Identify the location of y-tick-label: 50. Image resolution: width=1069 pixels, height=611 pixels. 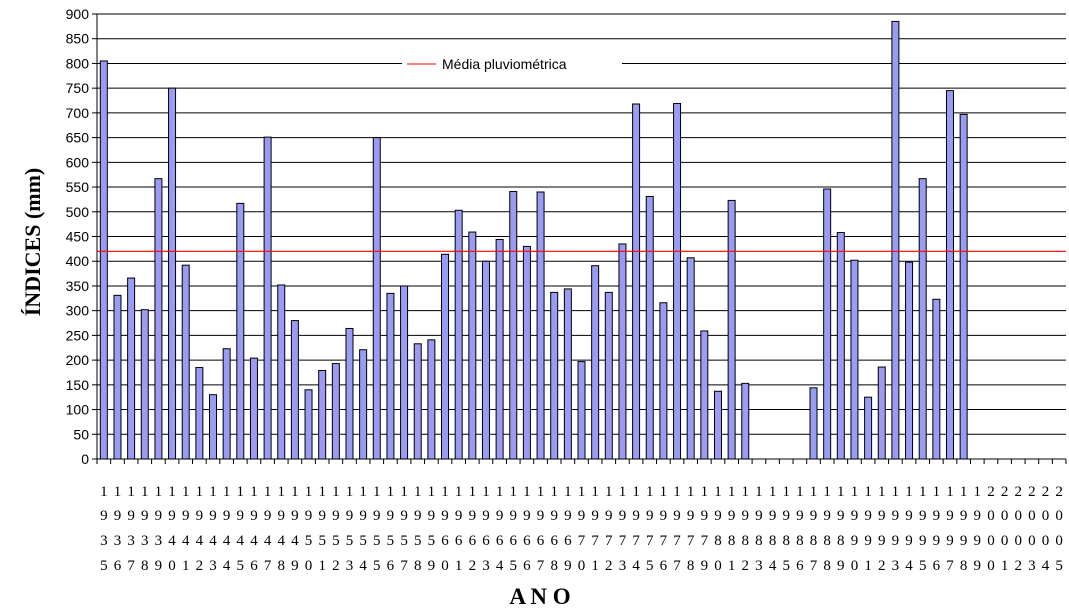
(81, 434).